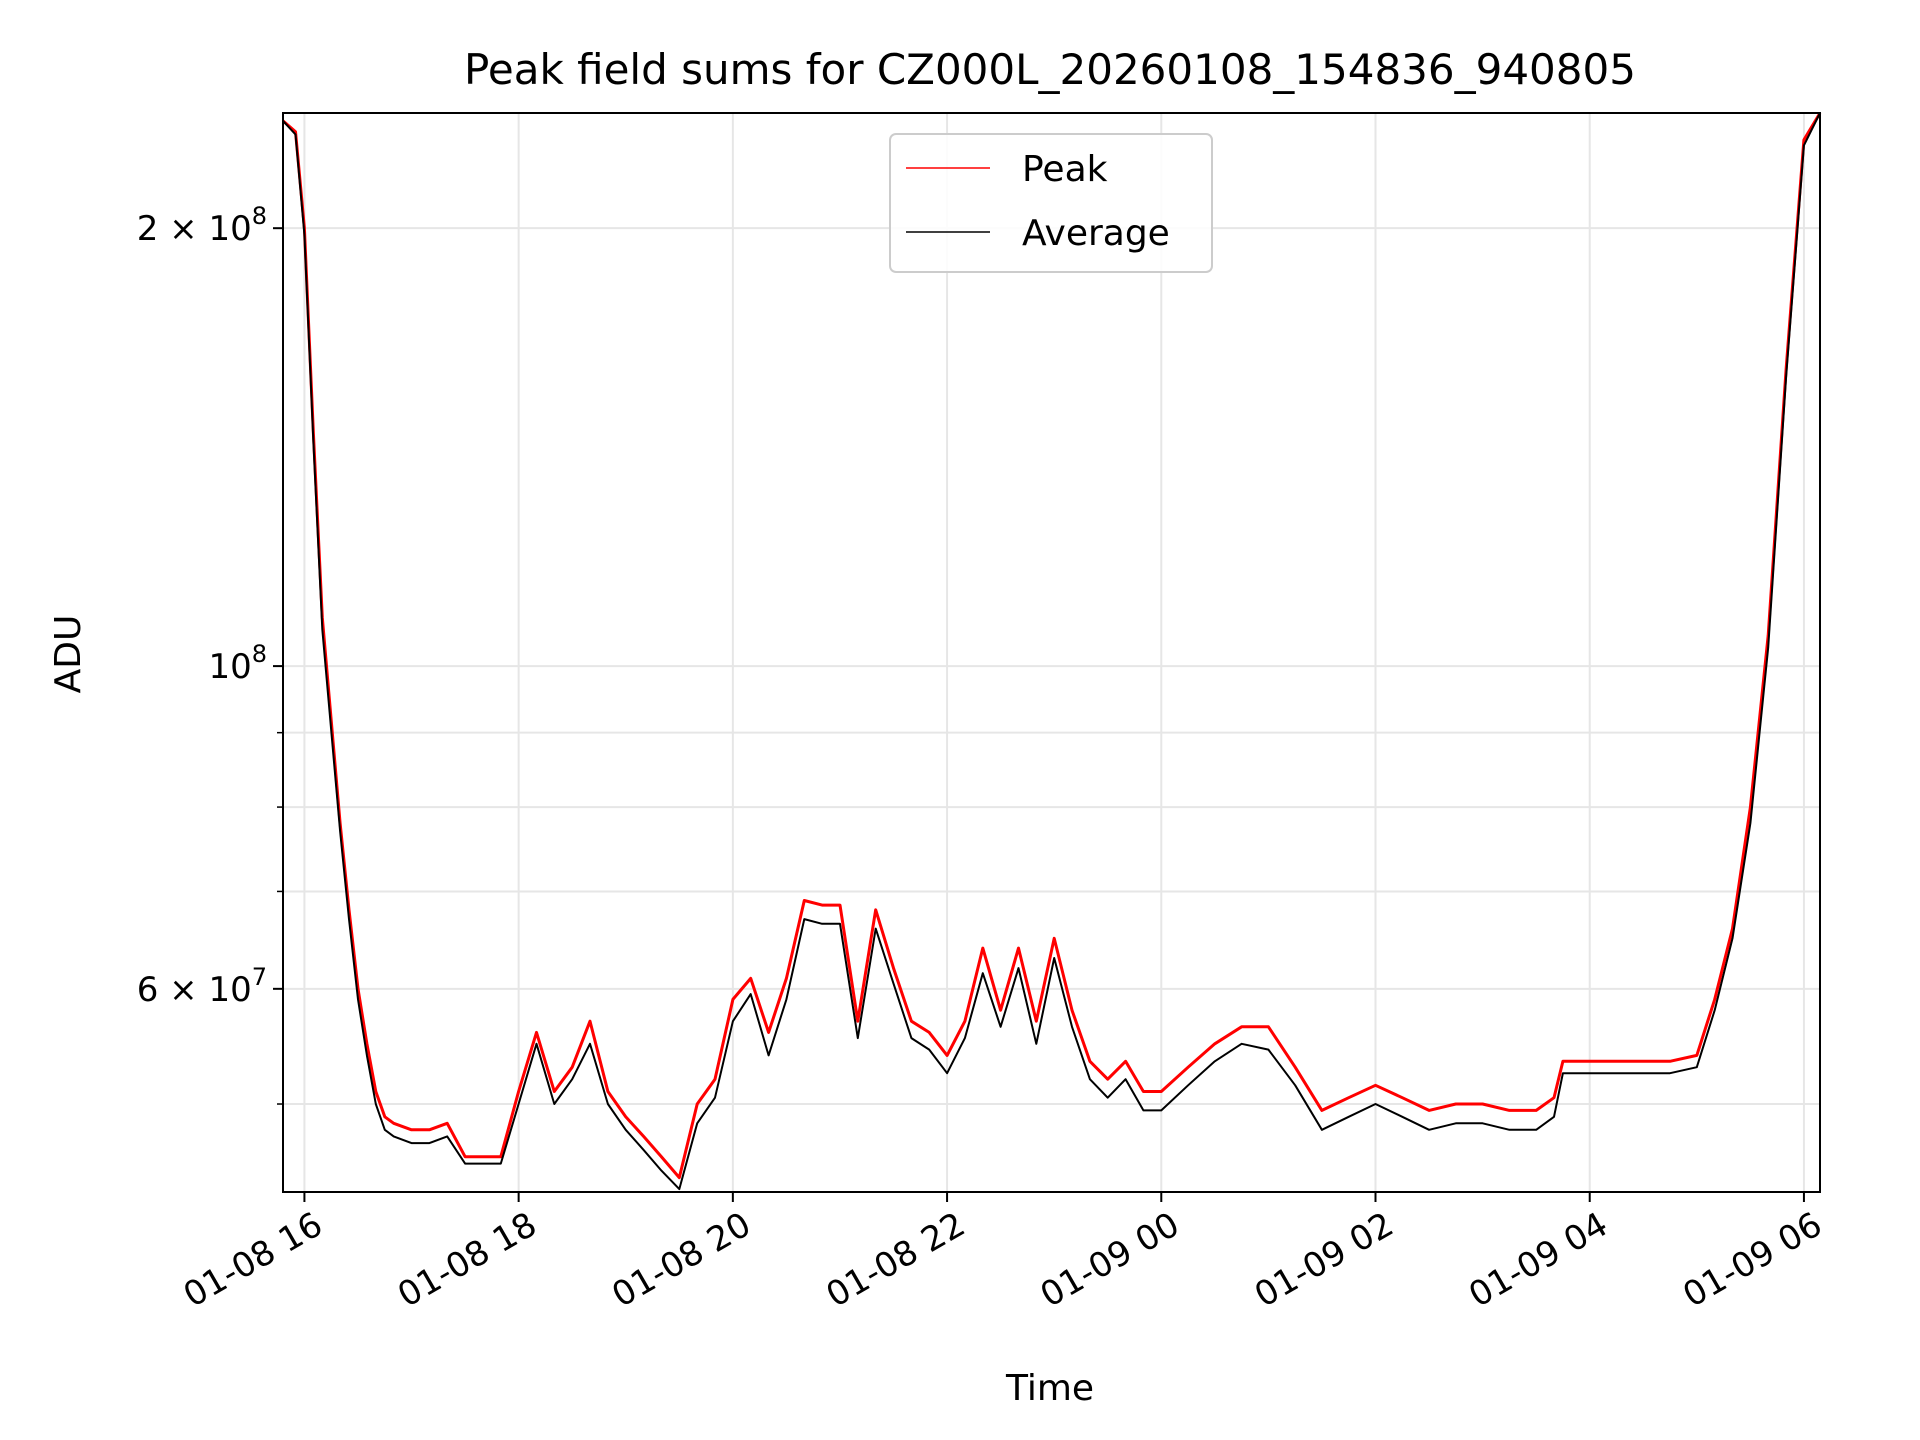 Image resolution: width=1920 pixels, height=1440 pixels. What do you see at coordinates (681, 1260) in the screenshot?
I see `x-tick-label: 01-08 20` at bounding box center [681, 1260].